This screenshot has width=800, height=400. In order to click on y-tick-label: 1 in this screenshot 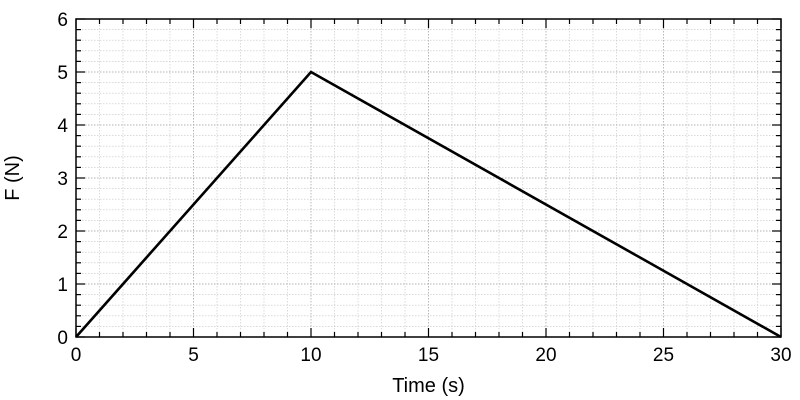, I will do `click(62, 285)`.